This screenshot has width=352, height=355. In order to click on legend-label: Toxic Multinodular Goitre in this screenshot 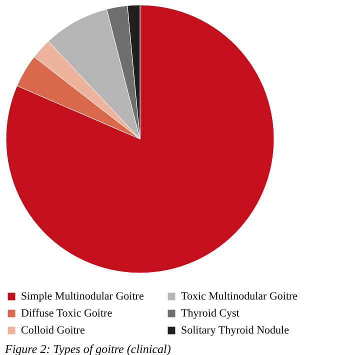, I will do `click(239, 296)`.